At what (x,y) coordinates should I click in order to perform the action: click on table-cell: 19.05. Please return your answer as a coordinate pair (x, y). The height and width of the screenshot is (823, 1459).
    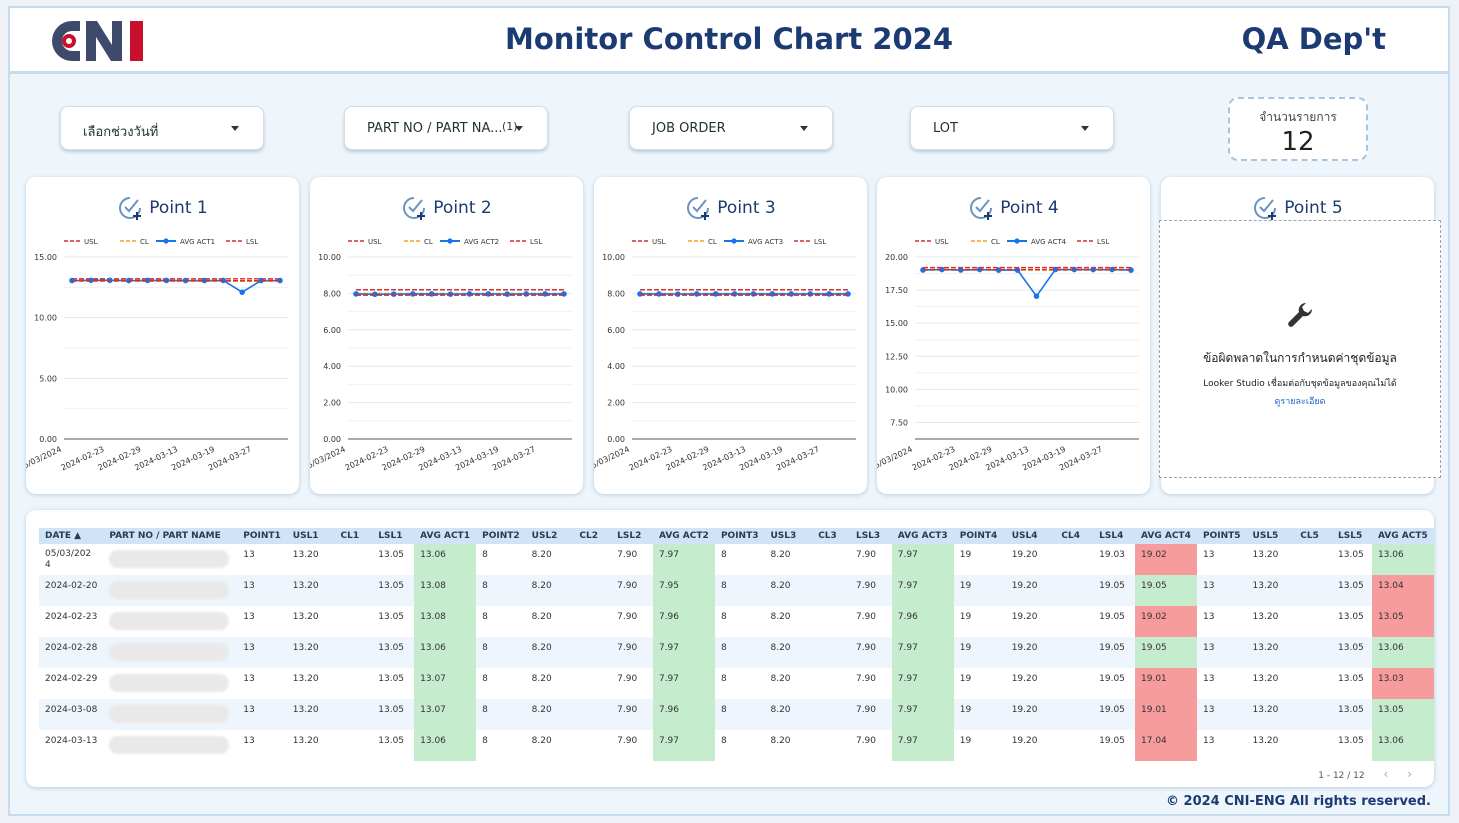
    Looking at the image, I should click on (1114, 652).